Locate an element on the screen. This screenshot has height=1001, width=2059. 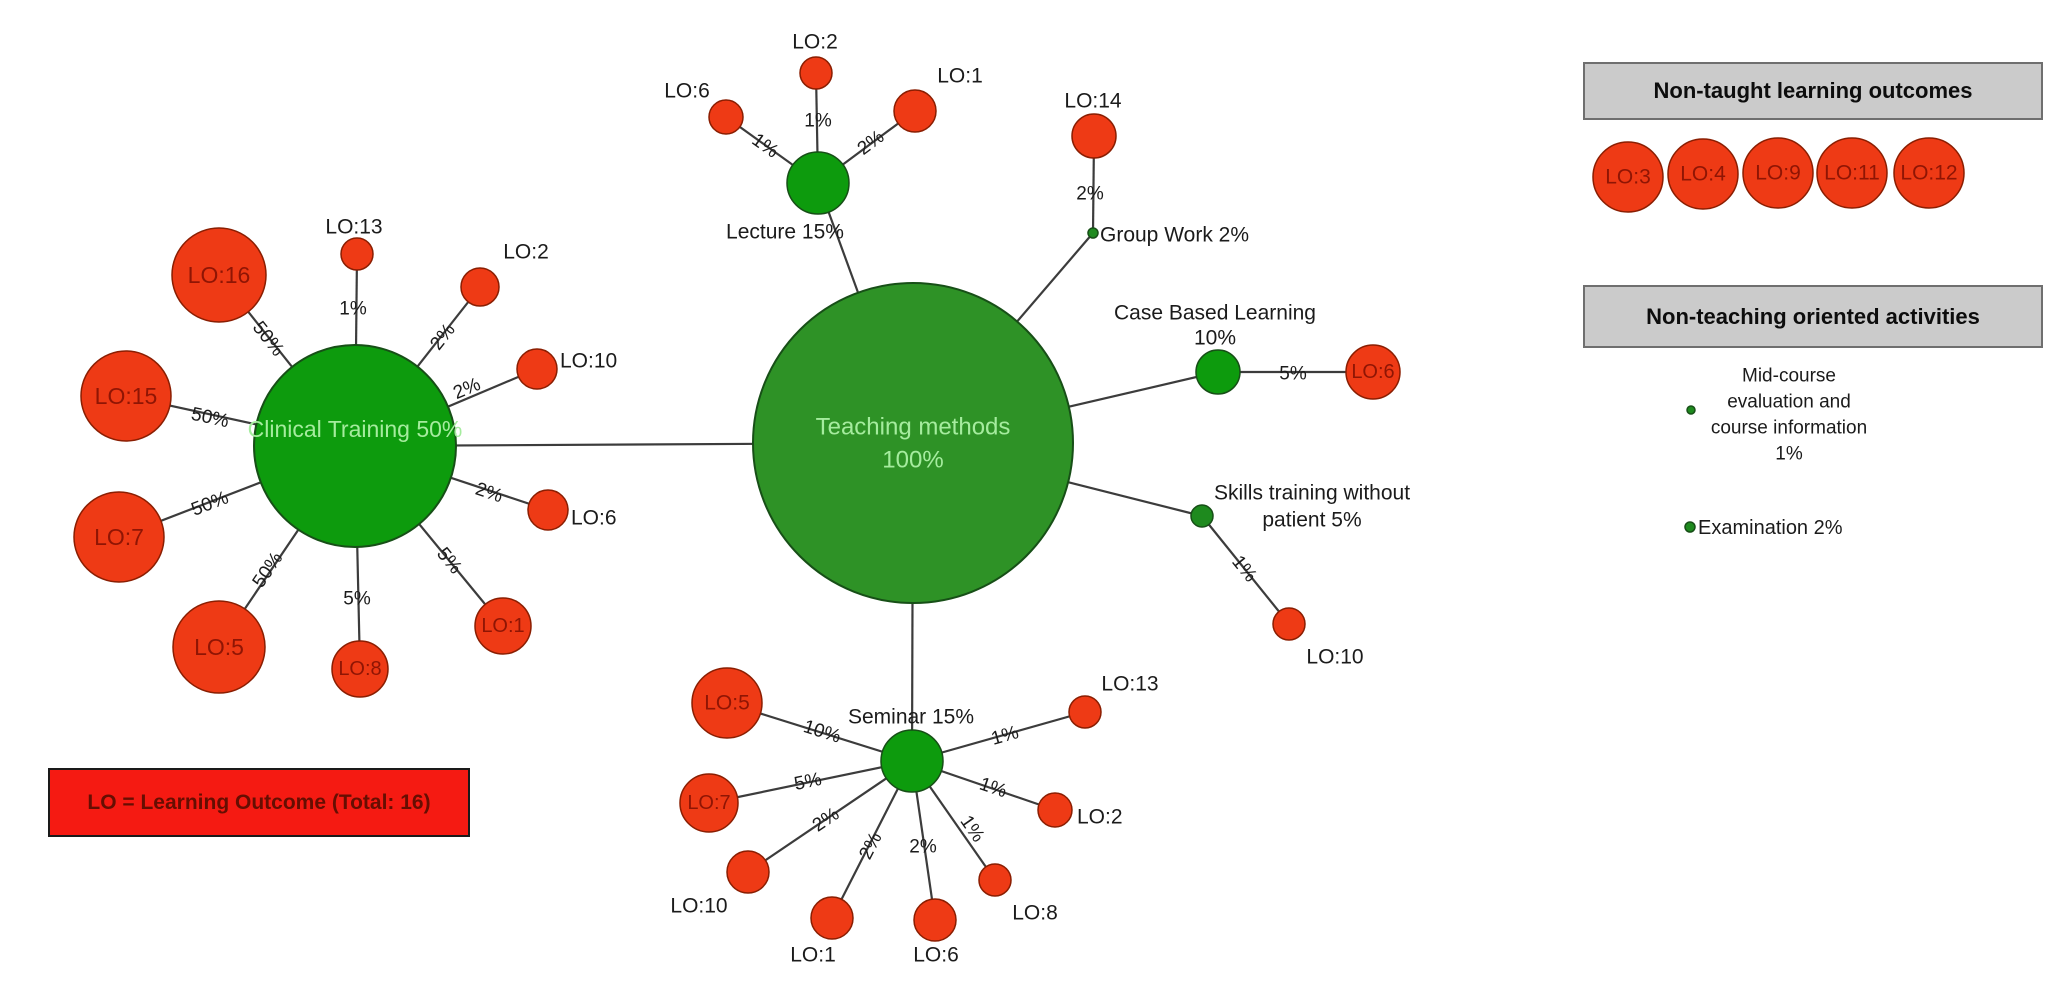
node-nt-lo9-label: LO:9 is located at coordinates (1778, 173).